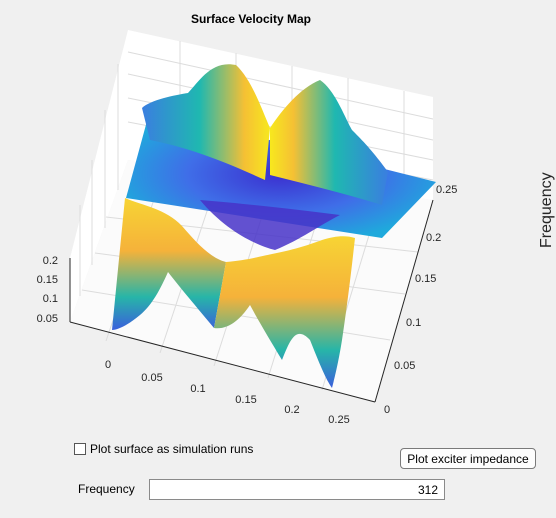 The image size is (556, 518). What do you see at coordinates (245, 400) in the screenshot?
I see `x-tick-label: 0.15` at bounding box center [245, 400].